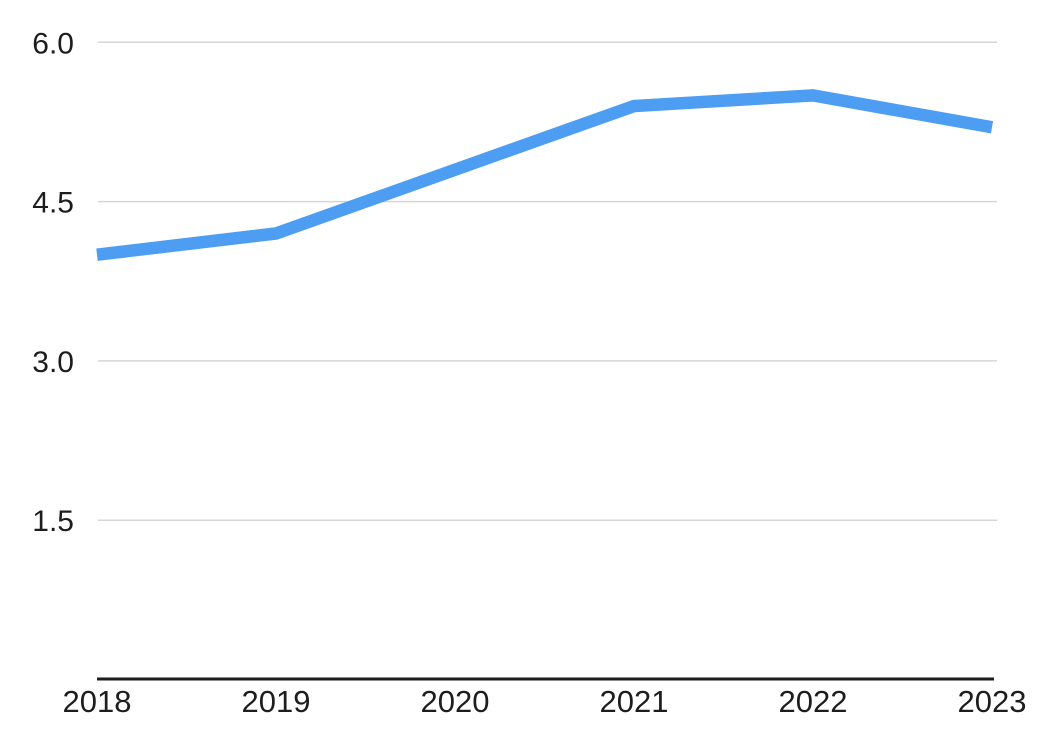  What do you see at coordinates (992, 701) in the screenshot?
I see `x-tick-label: 2023` at bounding box center [992, 701].